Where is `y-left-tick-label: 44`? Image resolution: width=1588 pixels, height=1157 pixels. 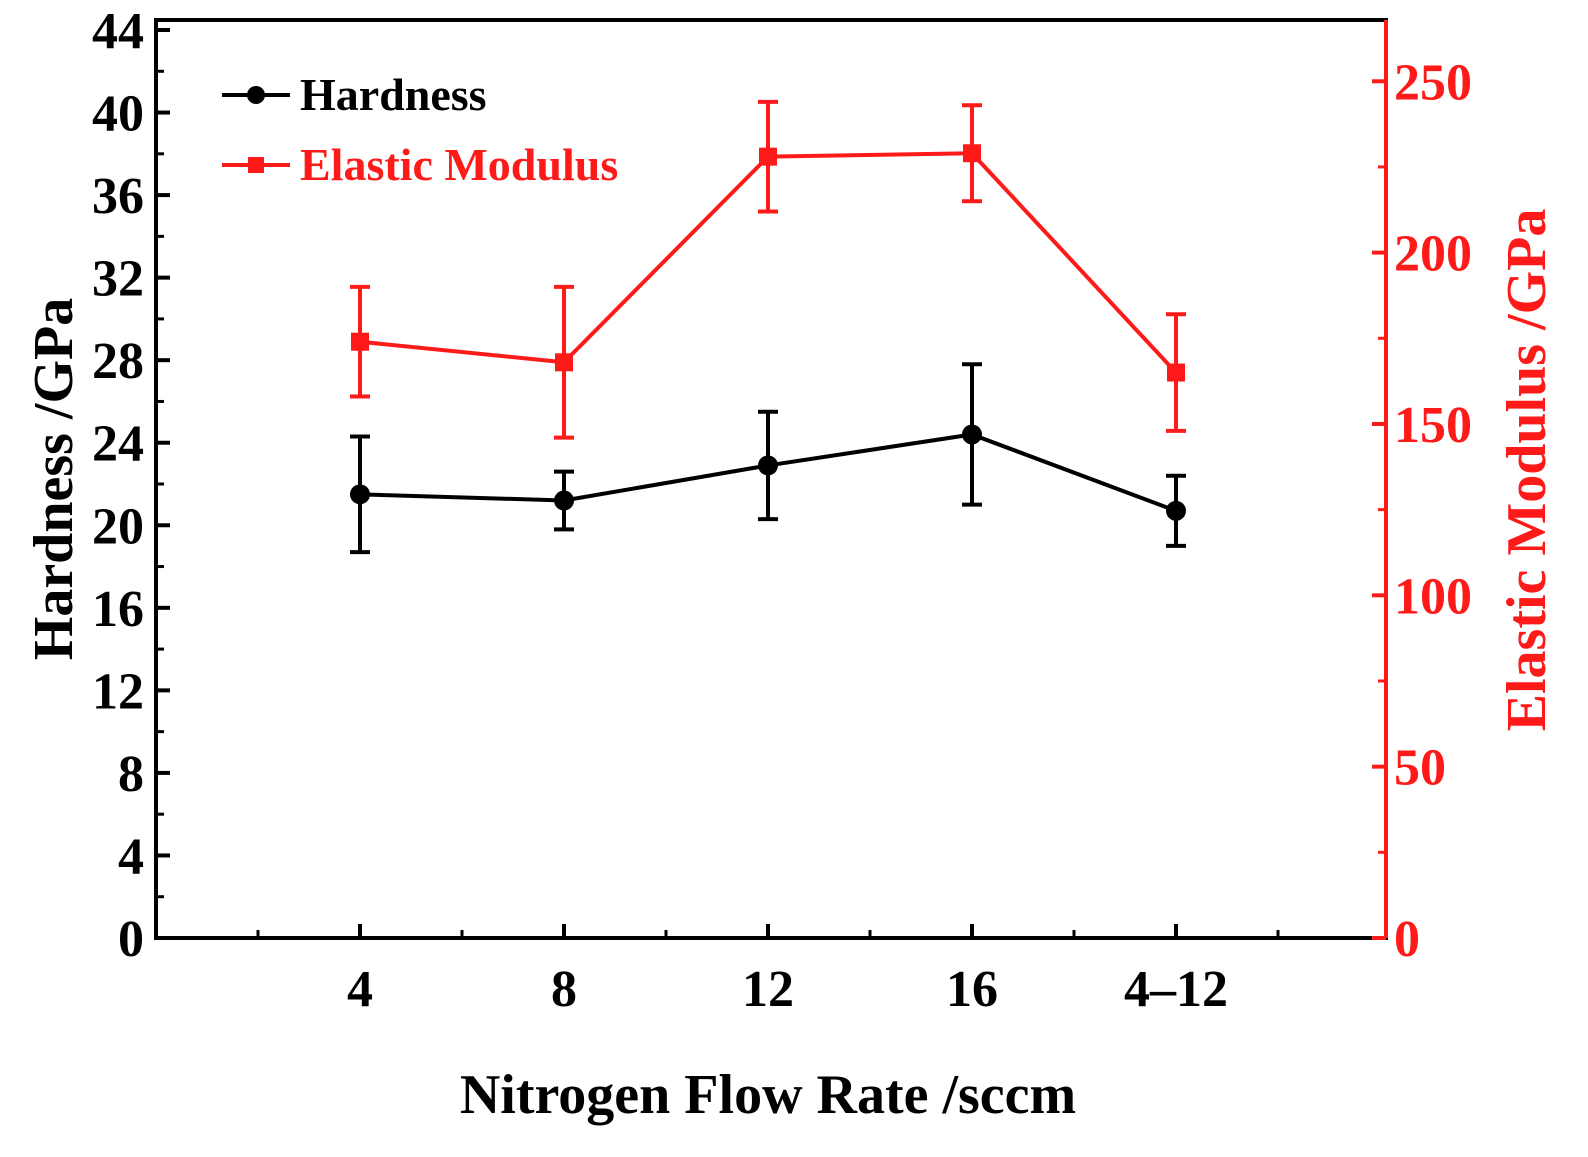
y-left-tick-label: 44 is located at coordinates (118, 31).